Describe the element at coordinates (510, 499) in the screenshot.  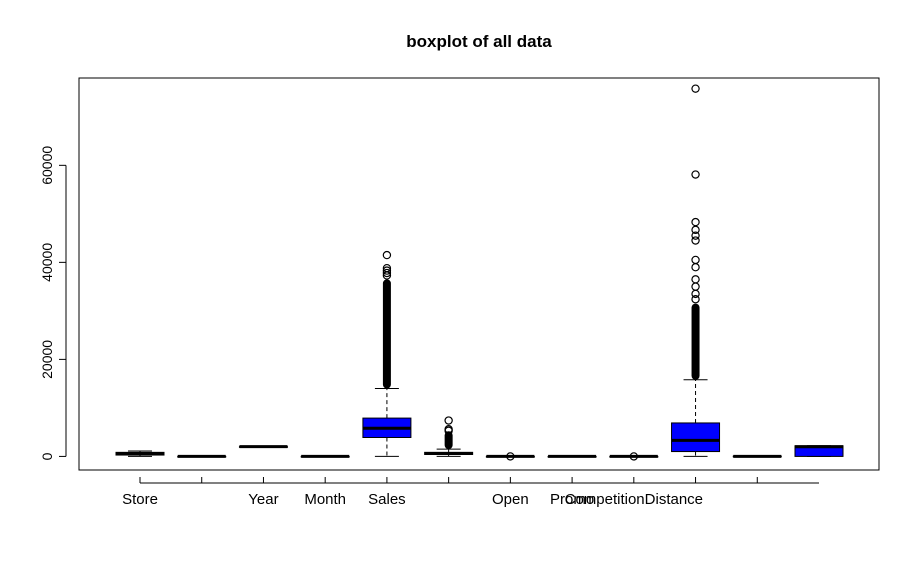
I see `x-tick-label: Open` at that location.